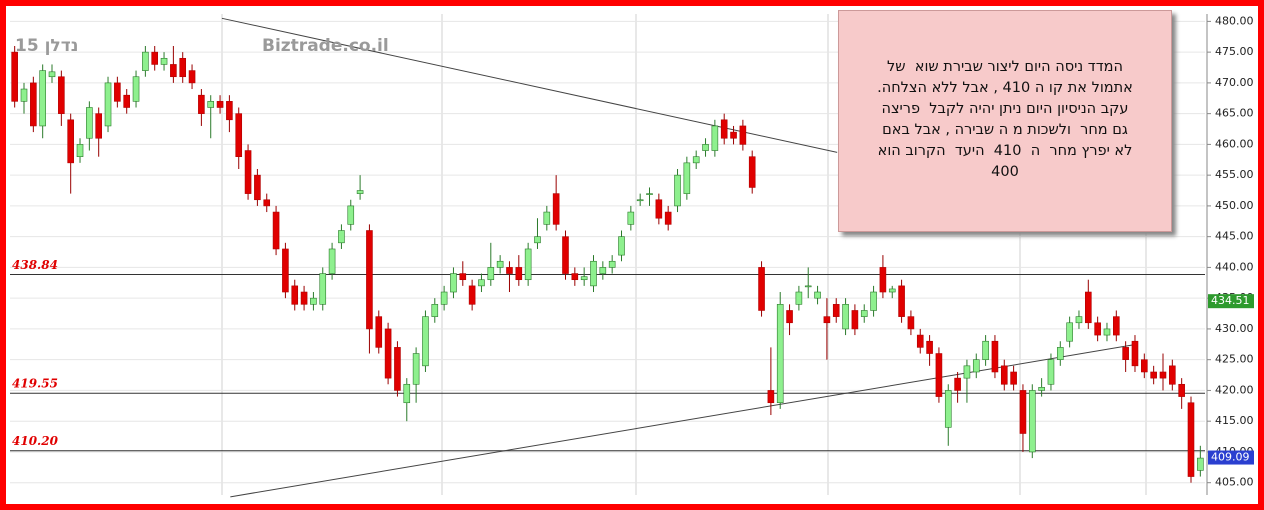  What do you see at coordinates (1234, 359) in the screenshot?
I see `y-tick-label: 425.00` at bounding box center [1234, 359].